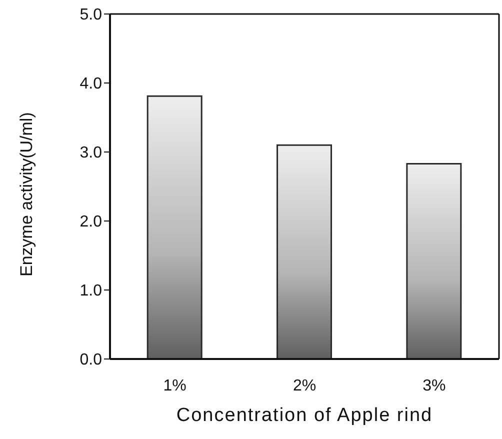 The image size is (502, 439). What do you see at coordinates (91, 291) in the screenshot?
I see `y-tick-label: 1.0` at bounding box center [91, 291].